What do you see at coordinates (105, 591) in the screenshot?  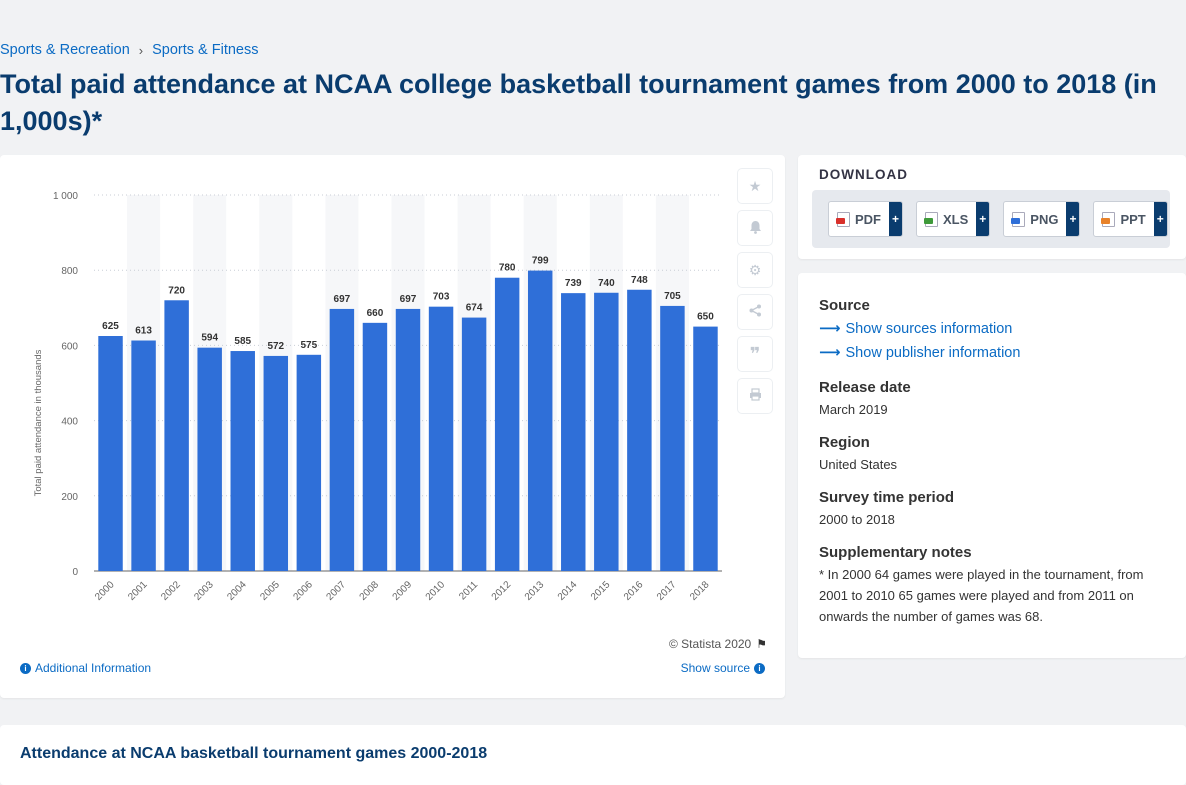 I see `x-tick-label: 2000` at bounding box center [105, 591].